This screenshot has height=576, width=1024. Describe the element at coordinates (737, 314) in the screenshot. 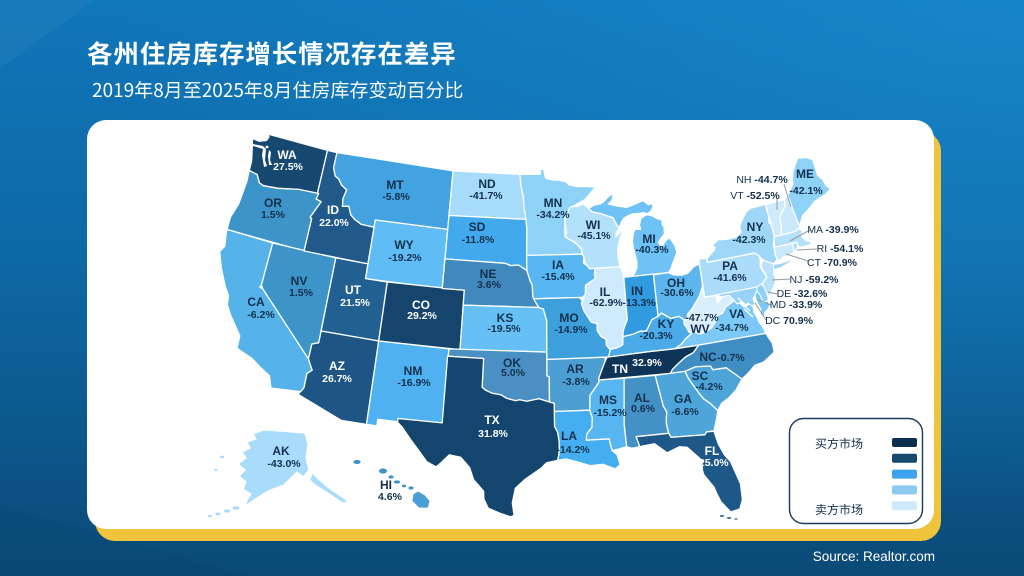

I see `svg-text: VA` at that location.